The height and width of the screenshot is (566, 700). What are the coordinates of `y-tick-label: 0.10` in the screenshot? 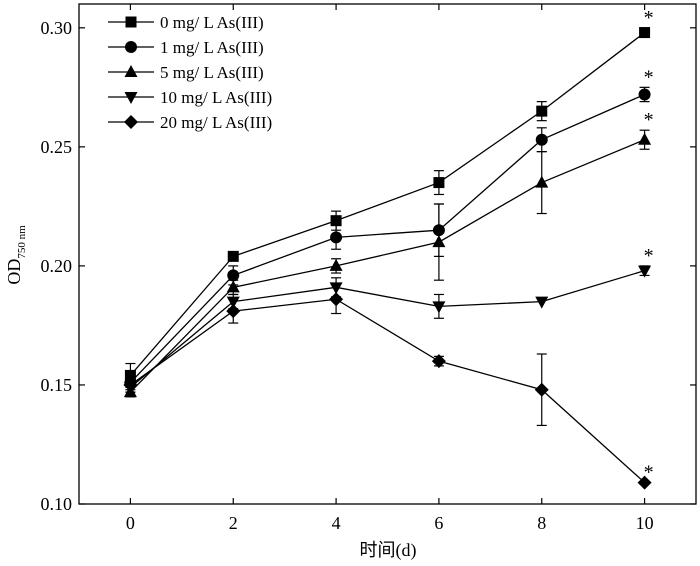 It's located at (57, 504).